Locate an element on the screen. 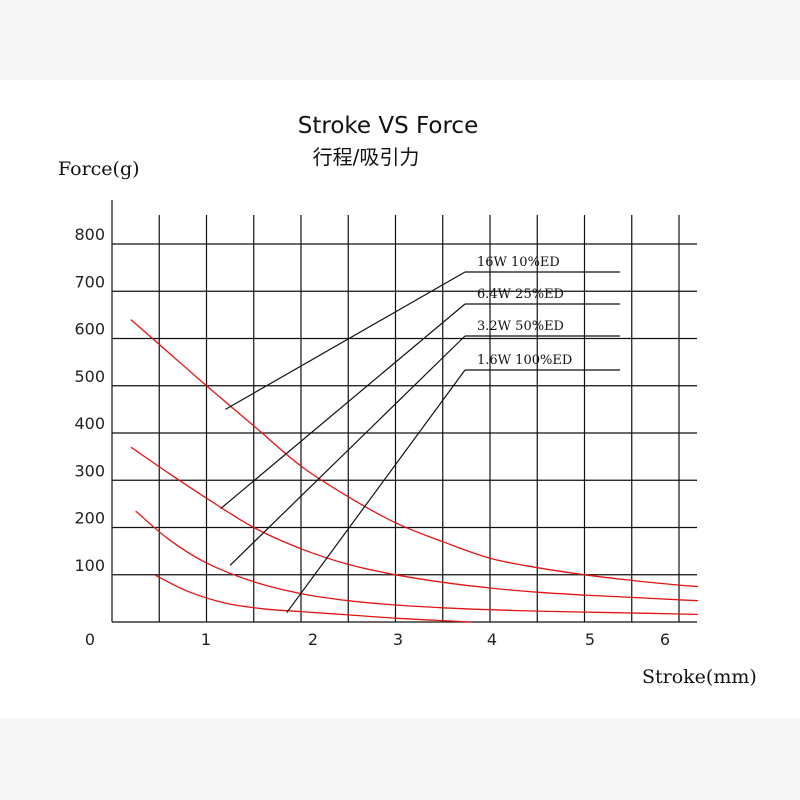 This screenshot has width=800, height=800. legend-label-4: 1.6W 100%ED is located at coordinates (524, 360).